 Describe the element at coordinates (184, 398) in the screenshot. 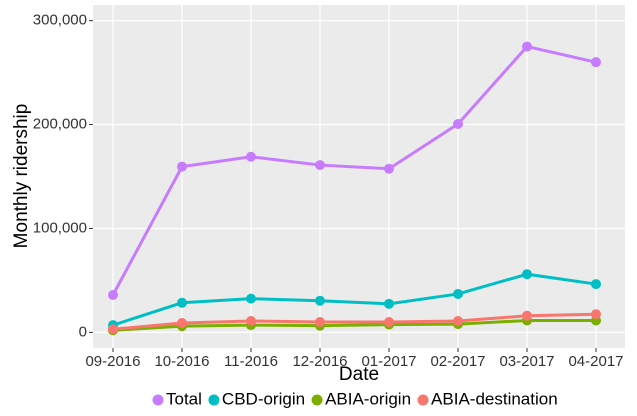

I see `legend-label: Total` at that location.